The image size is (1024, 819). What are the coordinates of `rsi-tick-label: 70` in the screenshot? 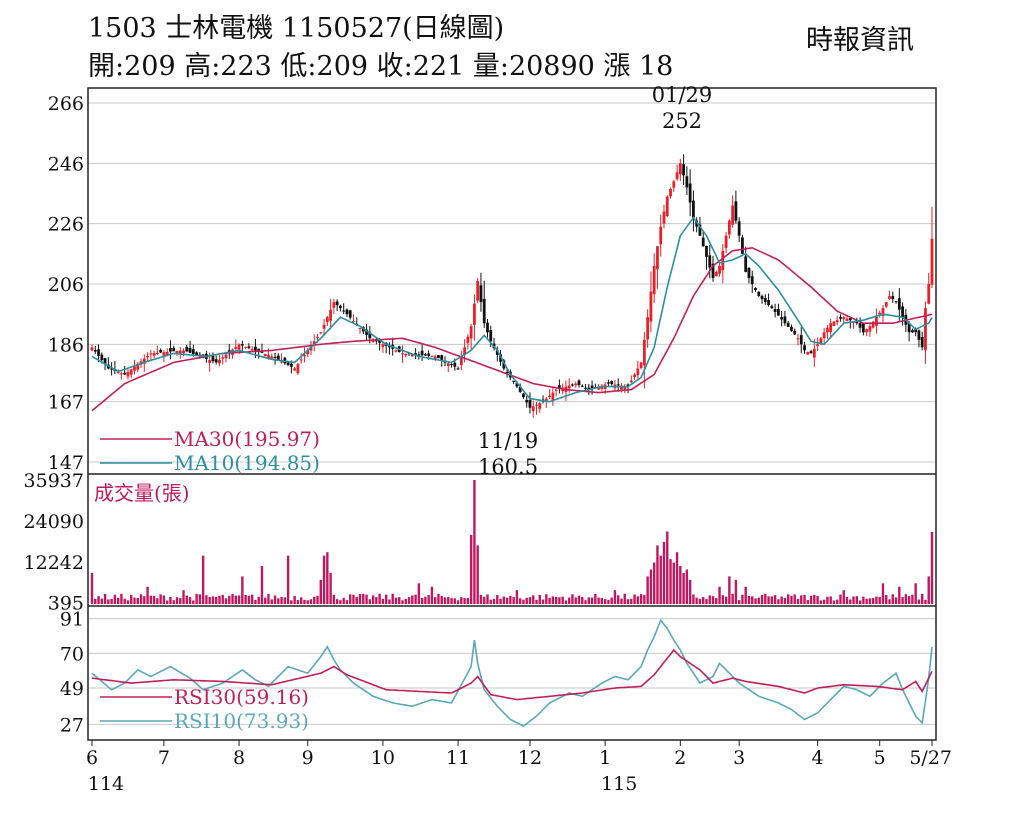 It's located at (72, 654).